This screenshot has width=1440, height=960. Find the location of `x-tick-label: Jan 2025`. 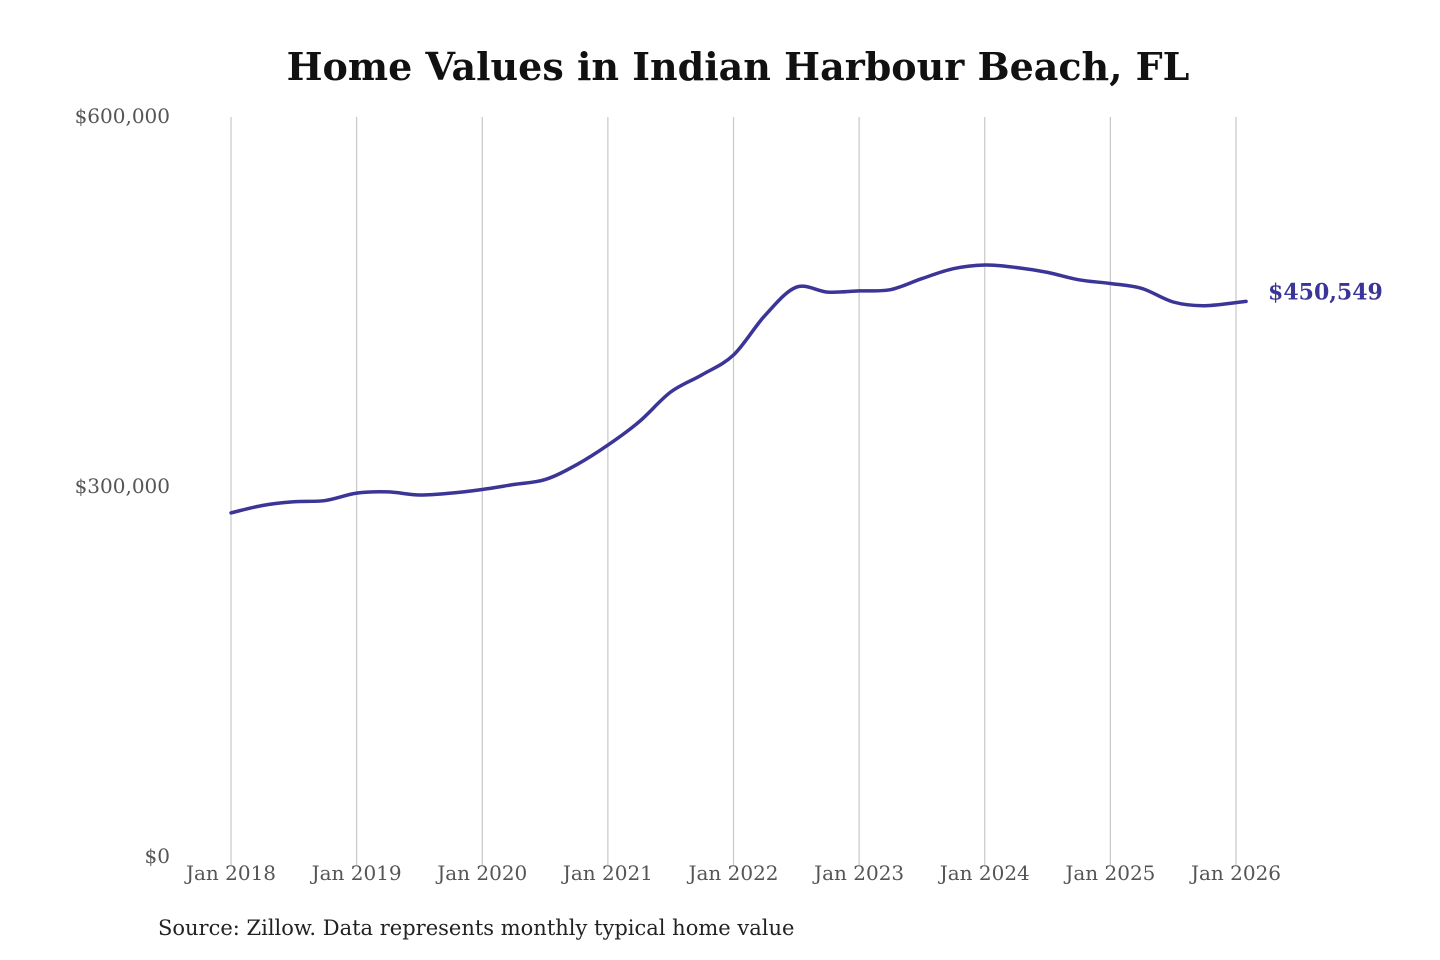

x-tick-label: Jan 2025 is located at coordinates (1109, 873).